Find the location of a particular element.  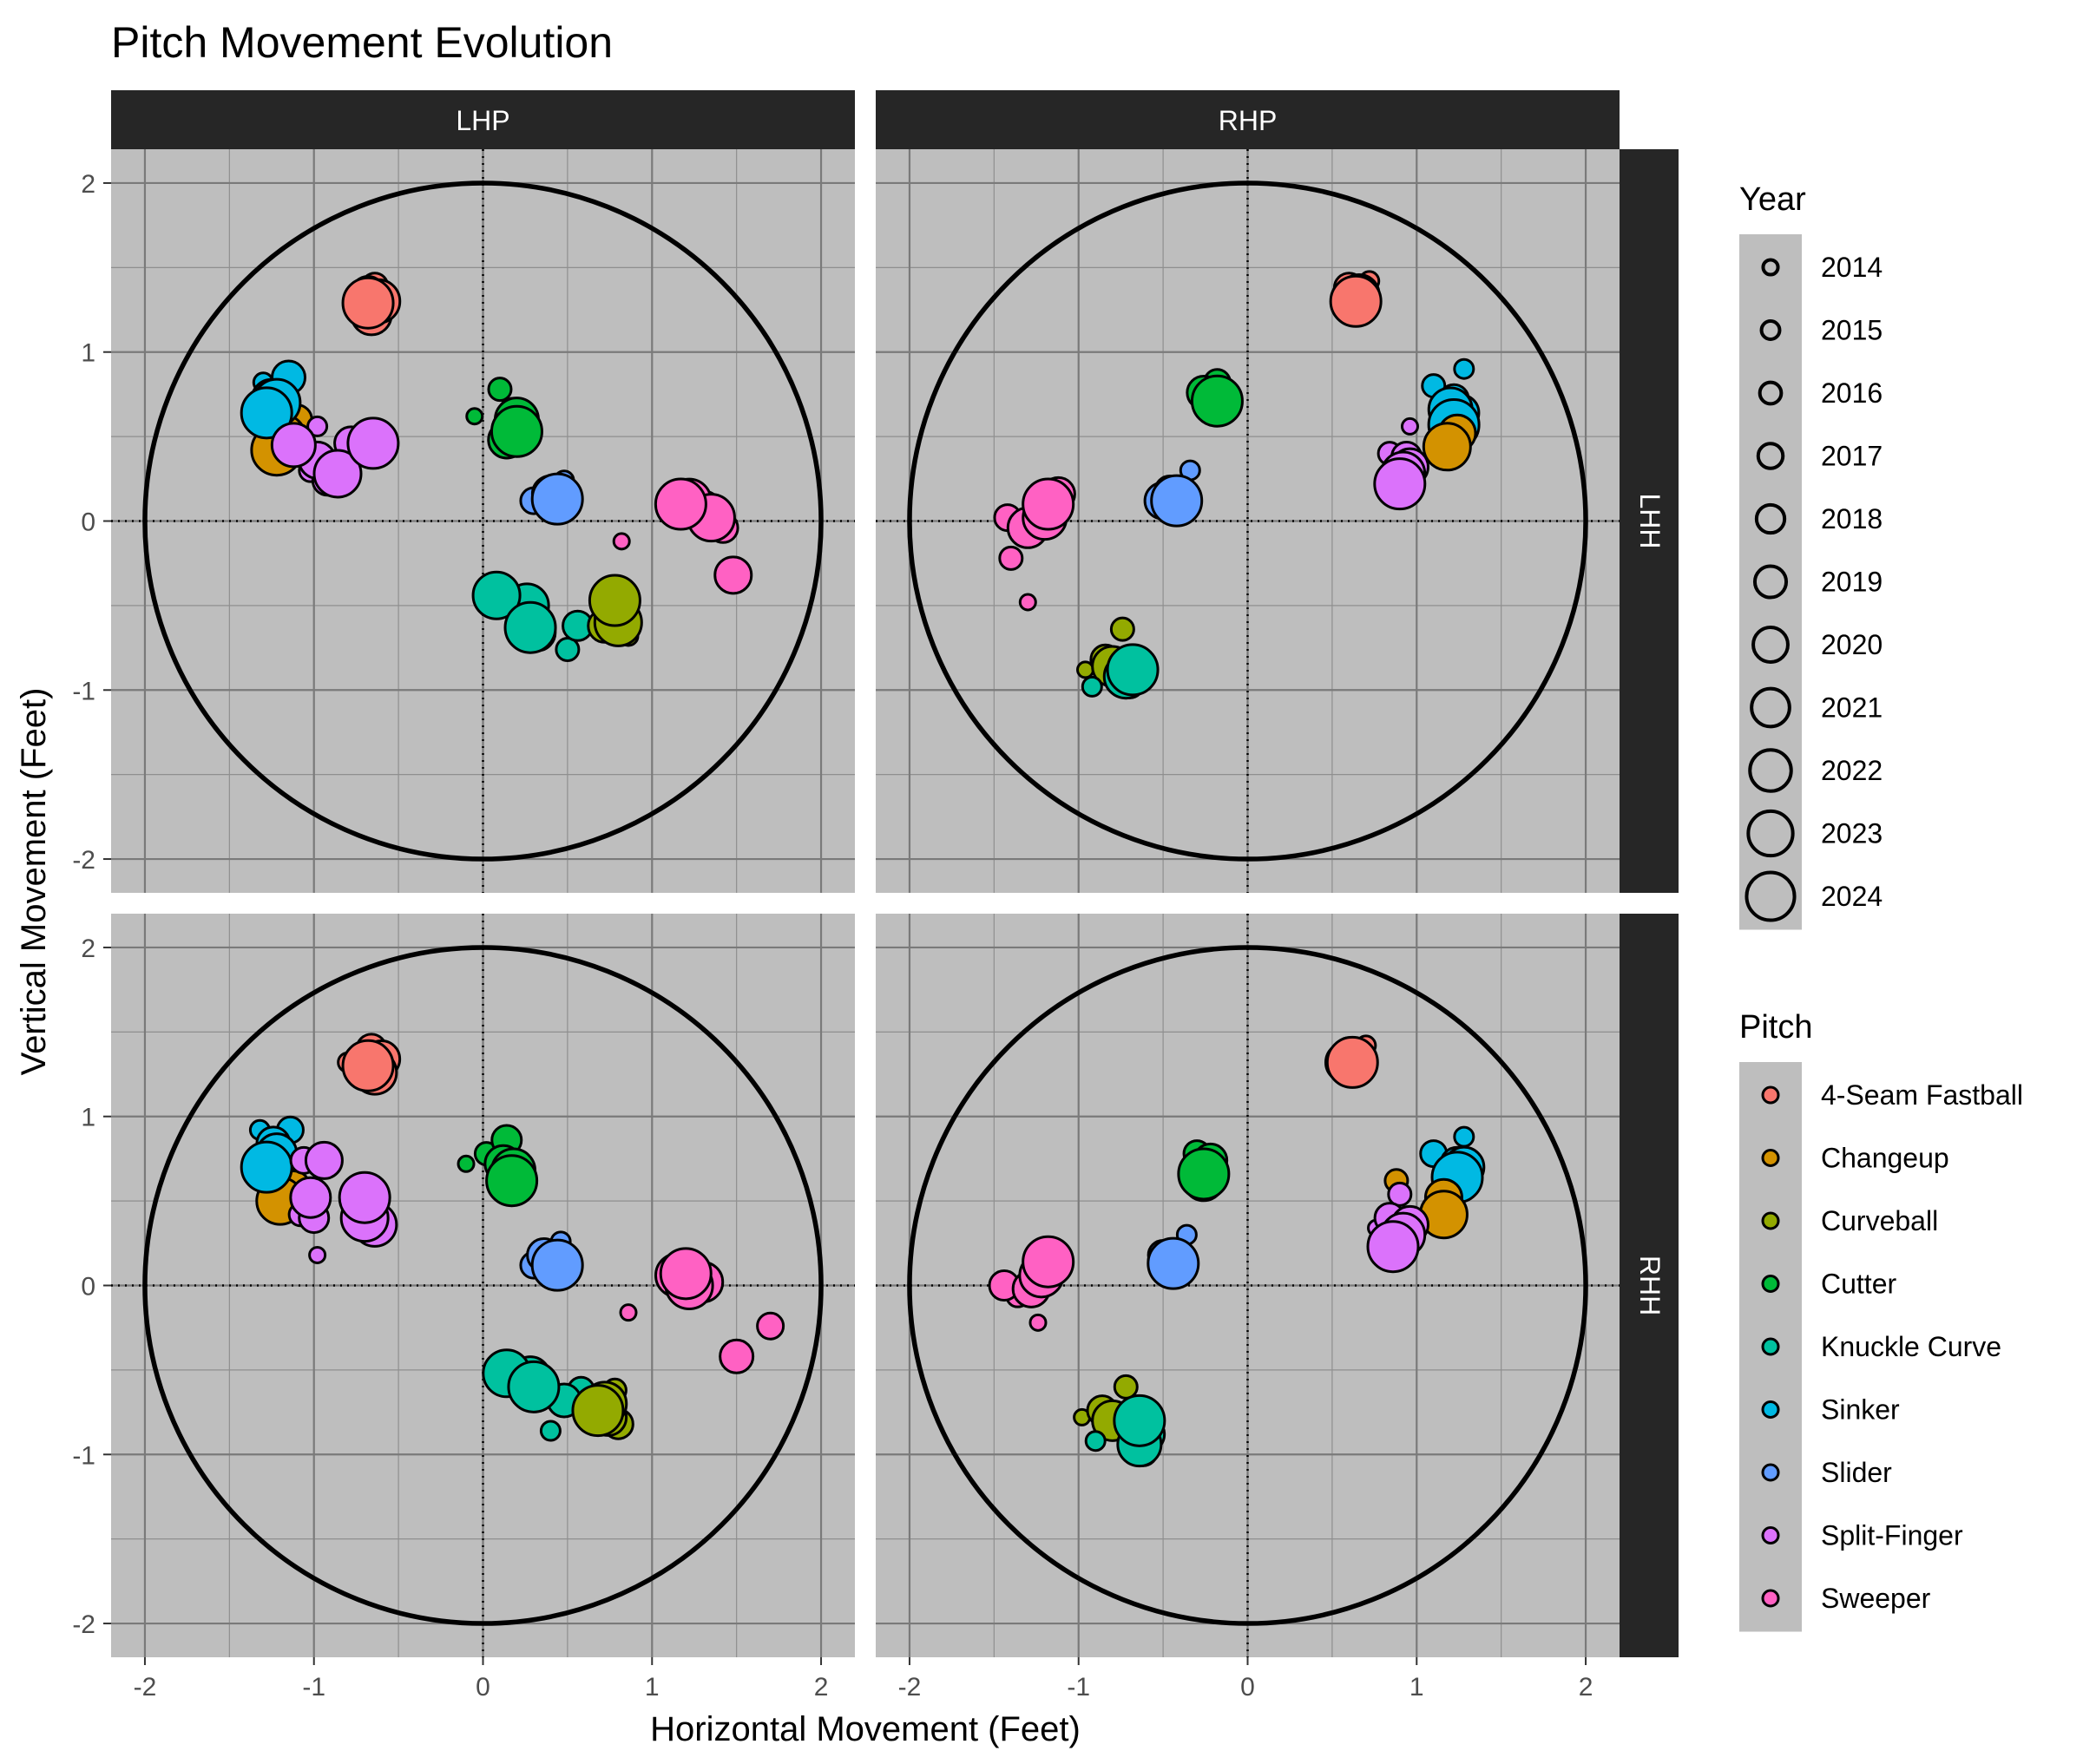

pitch-legend-label: Split-Finger is located at coordinates (1892, 1535).